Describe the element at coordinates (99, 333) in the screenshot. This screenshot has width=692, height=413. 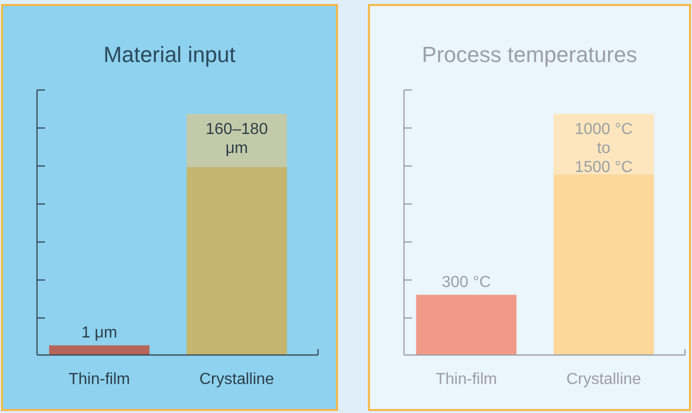
I see `annotation: 1 μm` at that location.